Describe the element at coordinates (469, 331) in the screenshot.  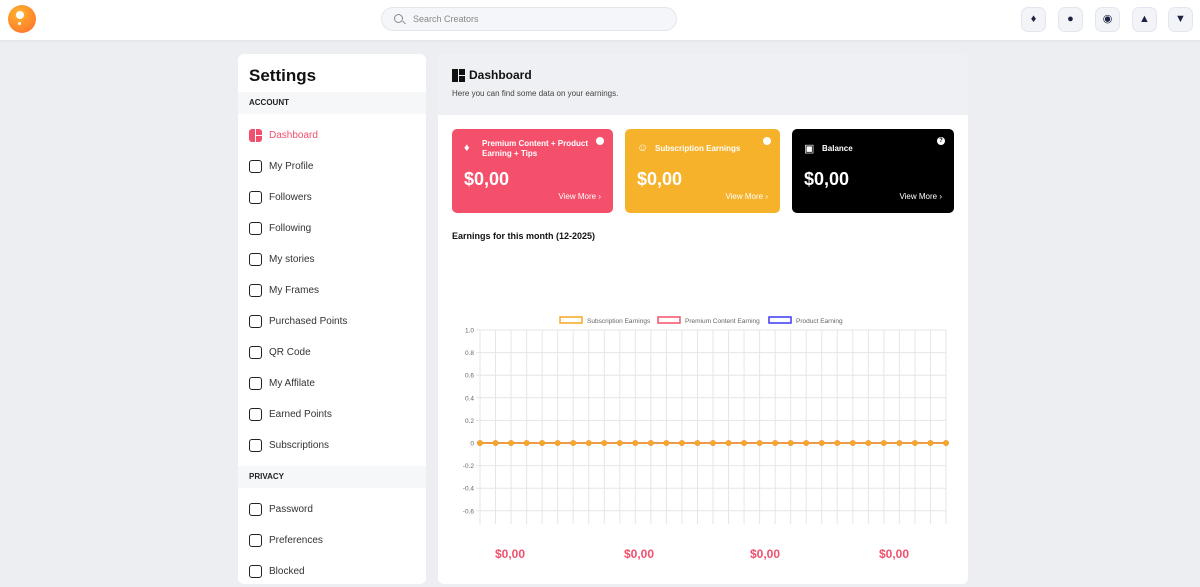
I see `y-tick-label: 1.0` at that location.